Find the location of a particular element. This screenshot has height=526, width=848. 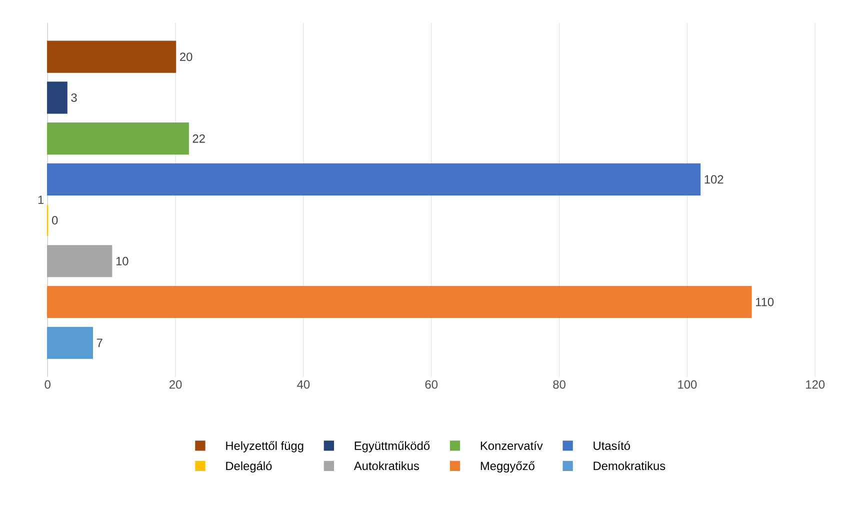

data-label: 110 is located at coordinates (765, 302).